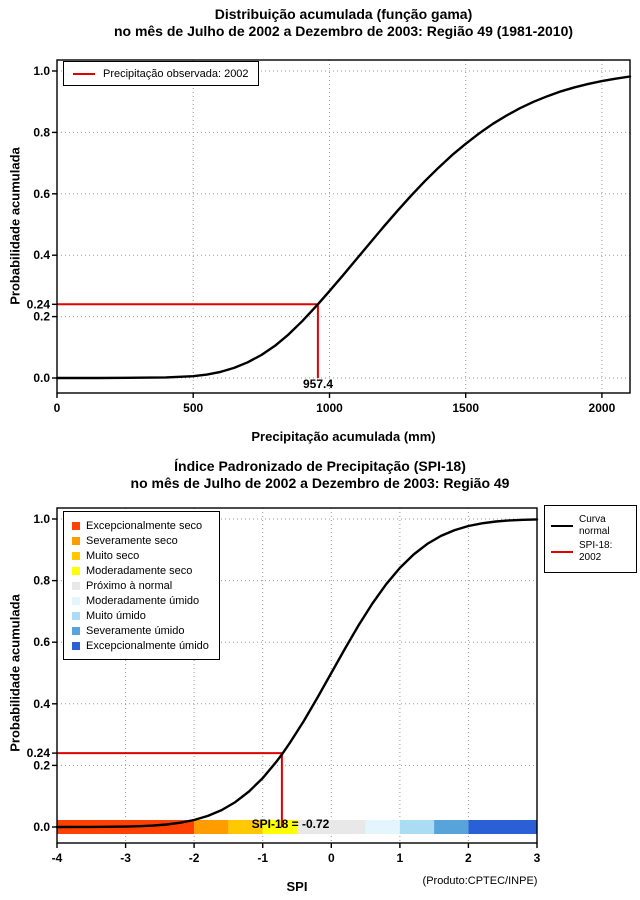  I want to click on chart1-legend-label: Precipitação observada: 2002, so click(176, 73).